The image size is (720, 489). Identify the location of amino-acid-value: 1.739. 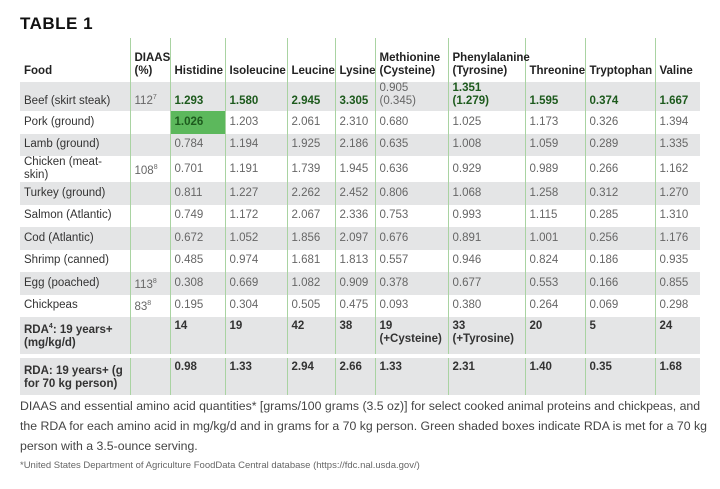
(310, 169).